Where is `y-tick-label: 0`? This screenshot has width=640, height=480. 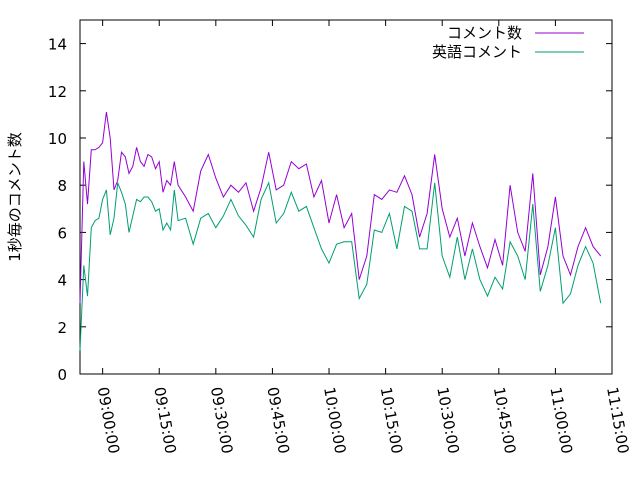 y-tick-label: 0 is located at coordinates (62, 375).